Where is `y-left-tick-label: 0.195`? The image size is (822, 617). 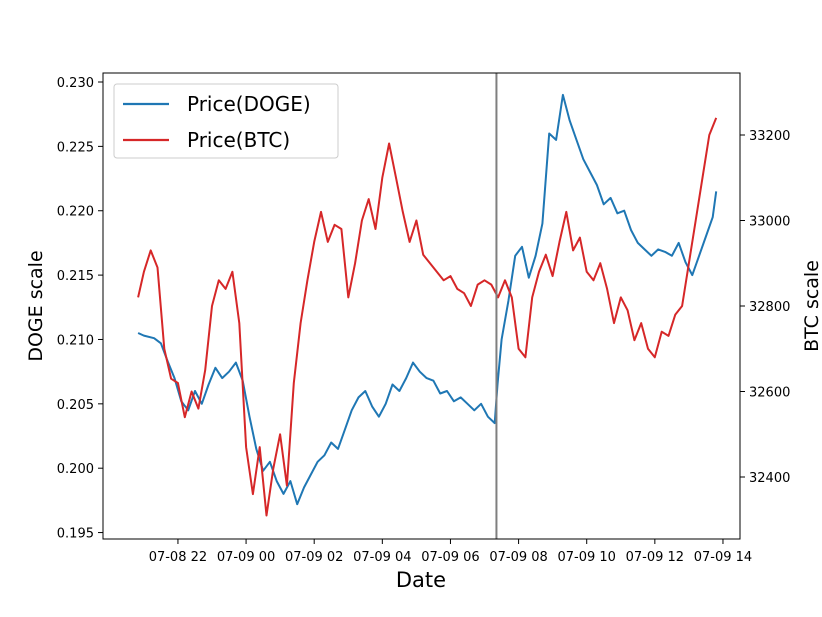 y-left-tick-label: 0.195 is located at coordinates (75, 534).